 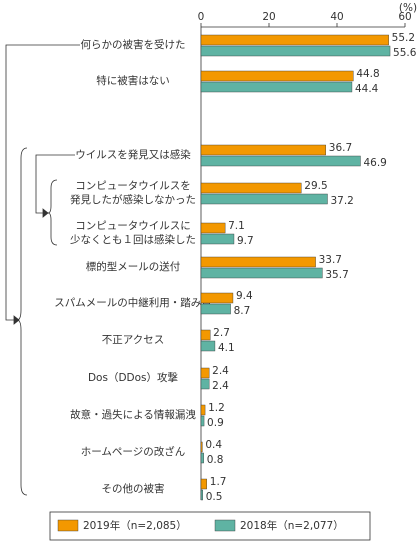 I want to click on value-label: 36.7, so click(x=340, y=148).